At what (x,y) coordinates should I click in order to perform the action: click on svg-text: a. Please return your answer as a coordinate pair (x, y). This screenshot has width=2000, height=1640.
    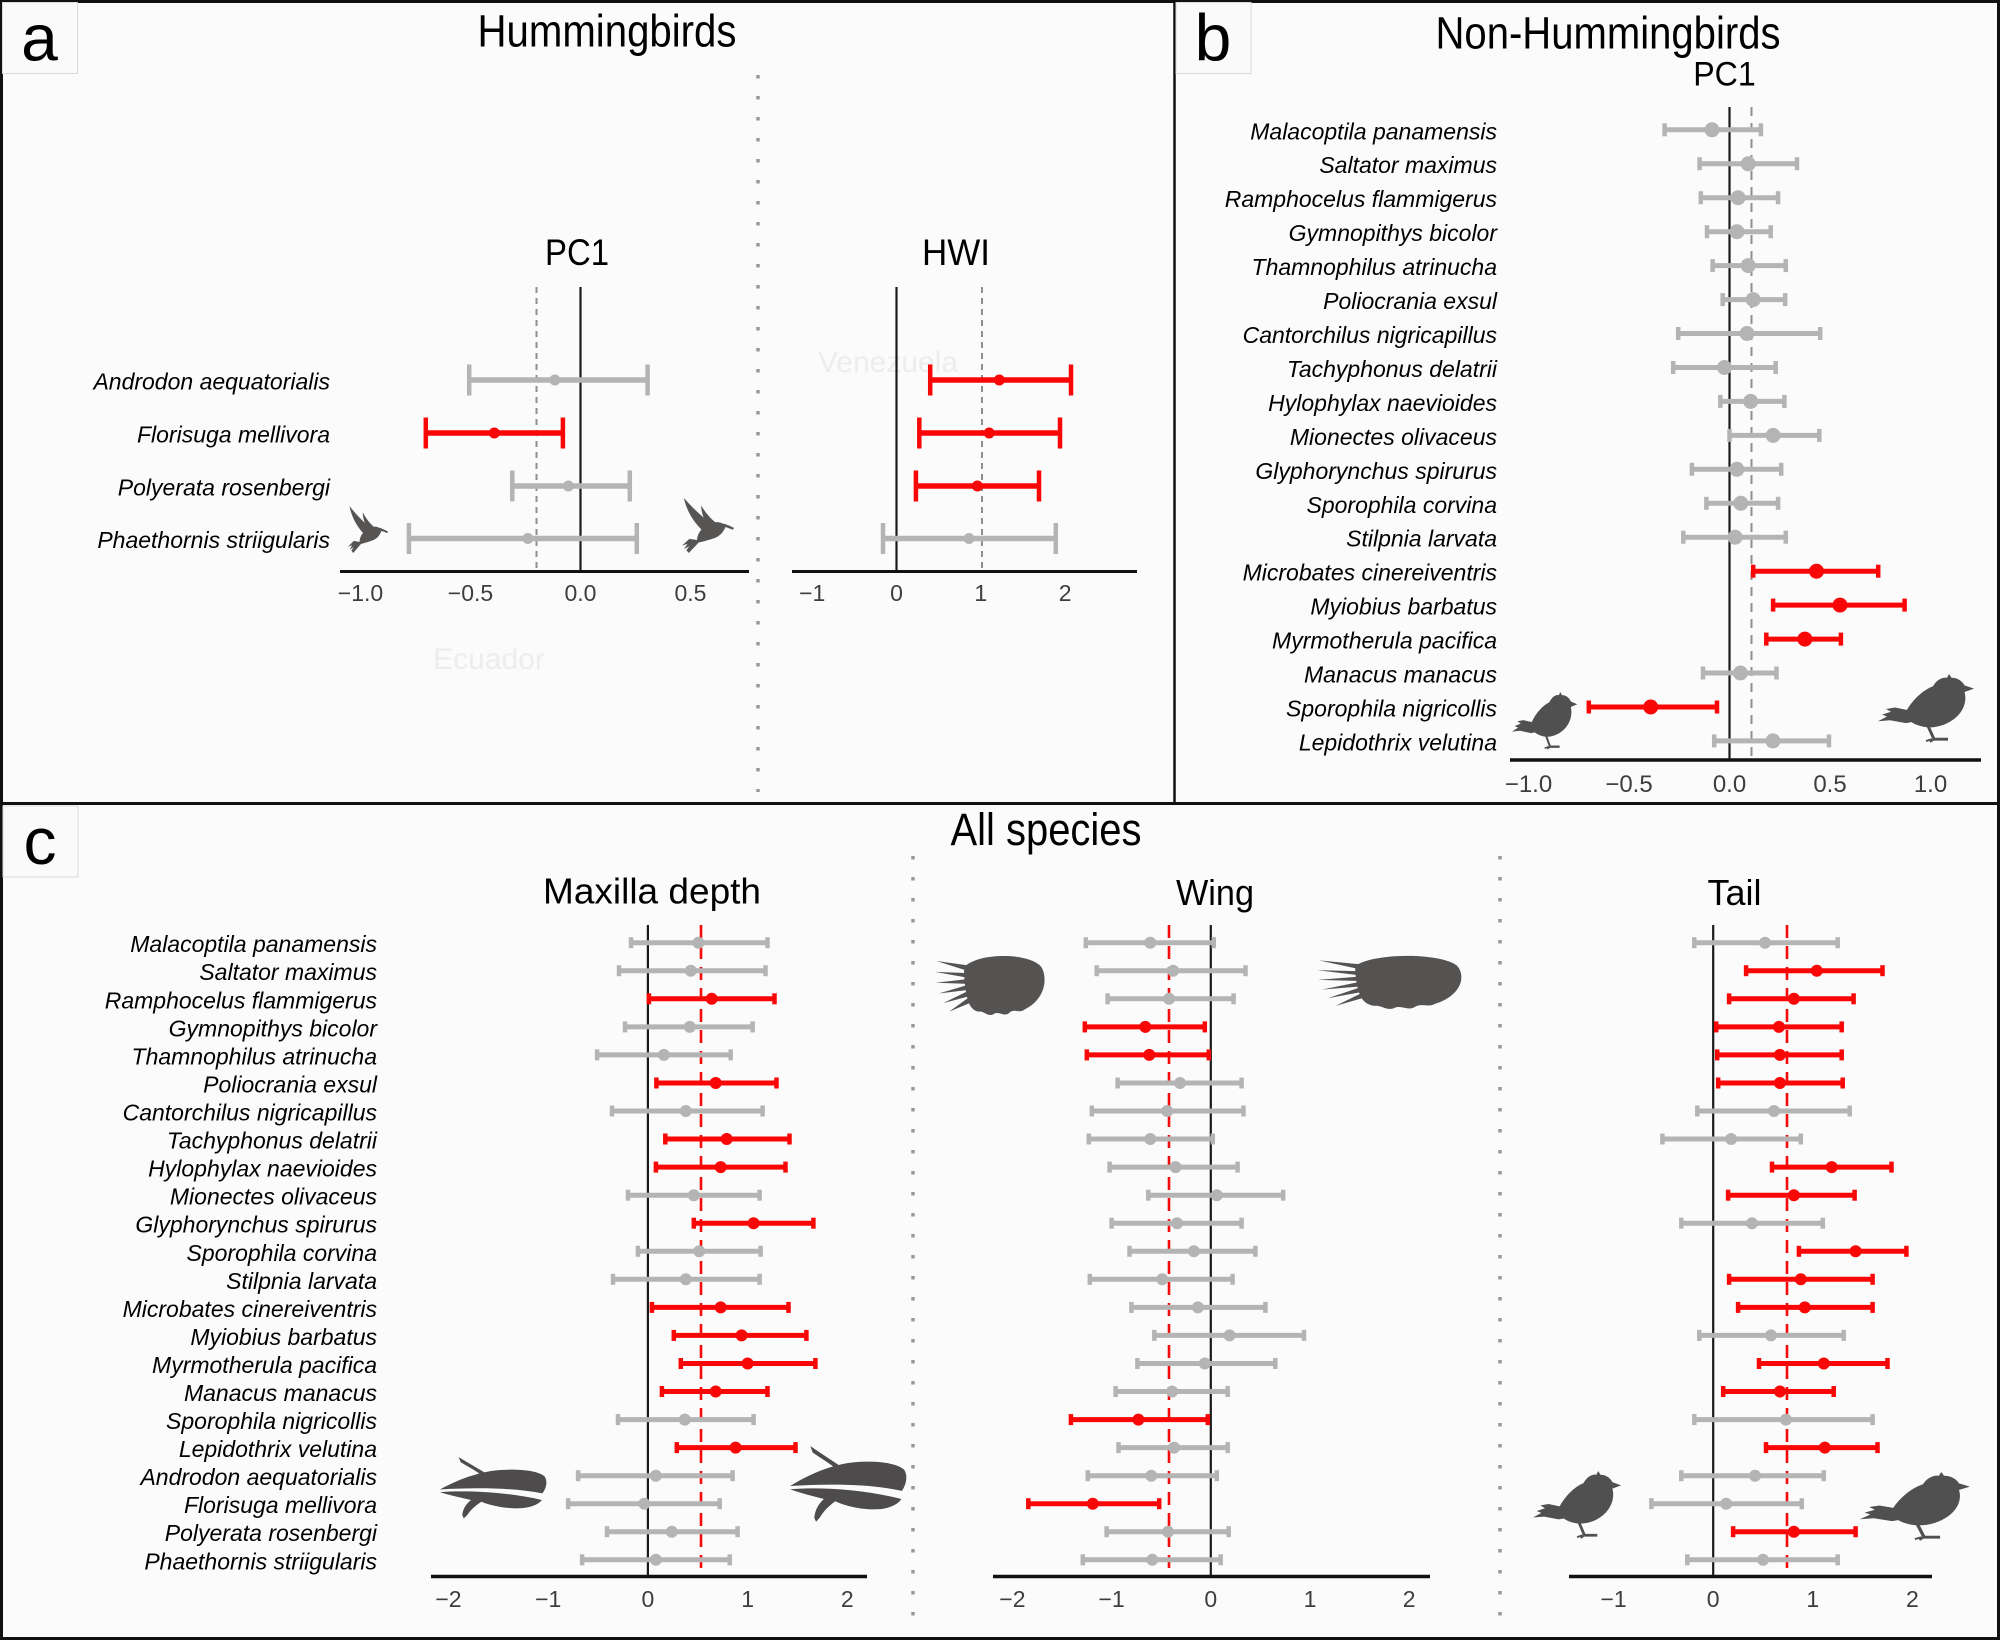
    Looking at the image, I should click on (39, 38).